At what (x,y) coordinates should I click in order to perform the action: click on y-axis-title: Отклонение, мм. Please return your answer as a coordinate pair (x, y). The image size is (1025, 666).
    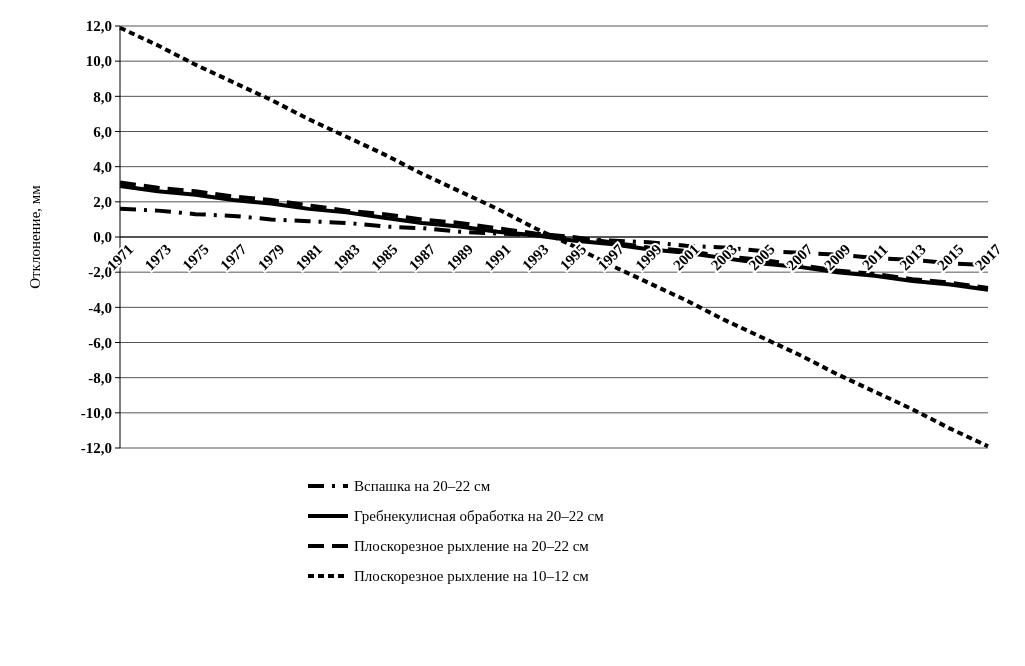
    Looking at the image, I should click on (35, 236).